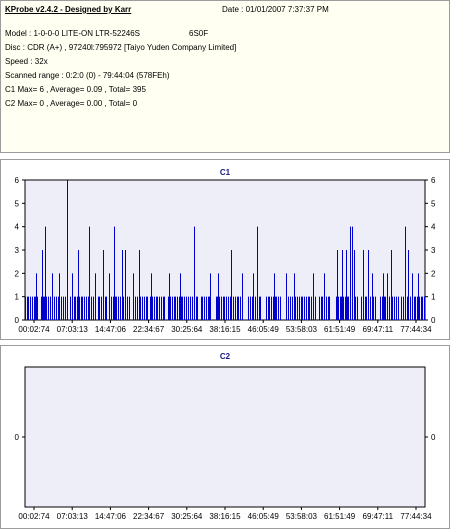 The height and width of the screenshot is (529, 450). I want to click on c1-ytick-label: 2, so click(17, 273).